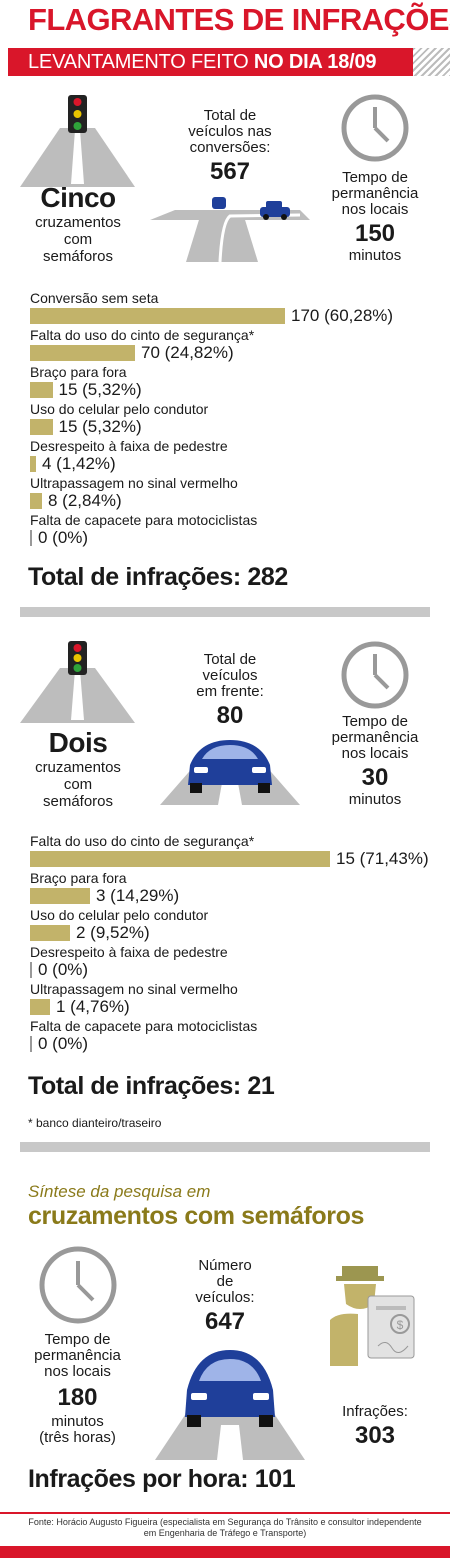 The image size is (450, 1558). Describe the element at coordinates (78, 742) in the screenshot. I see `intersections-count-2: Dois` at that location.